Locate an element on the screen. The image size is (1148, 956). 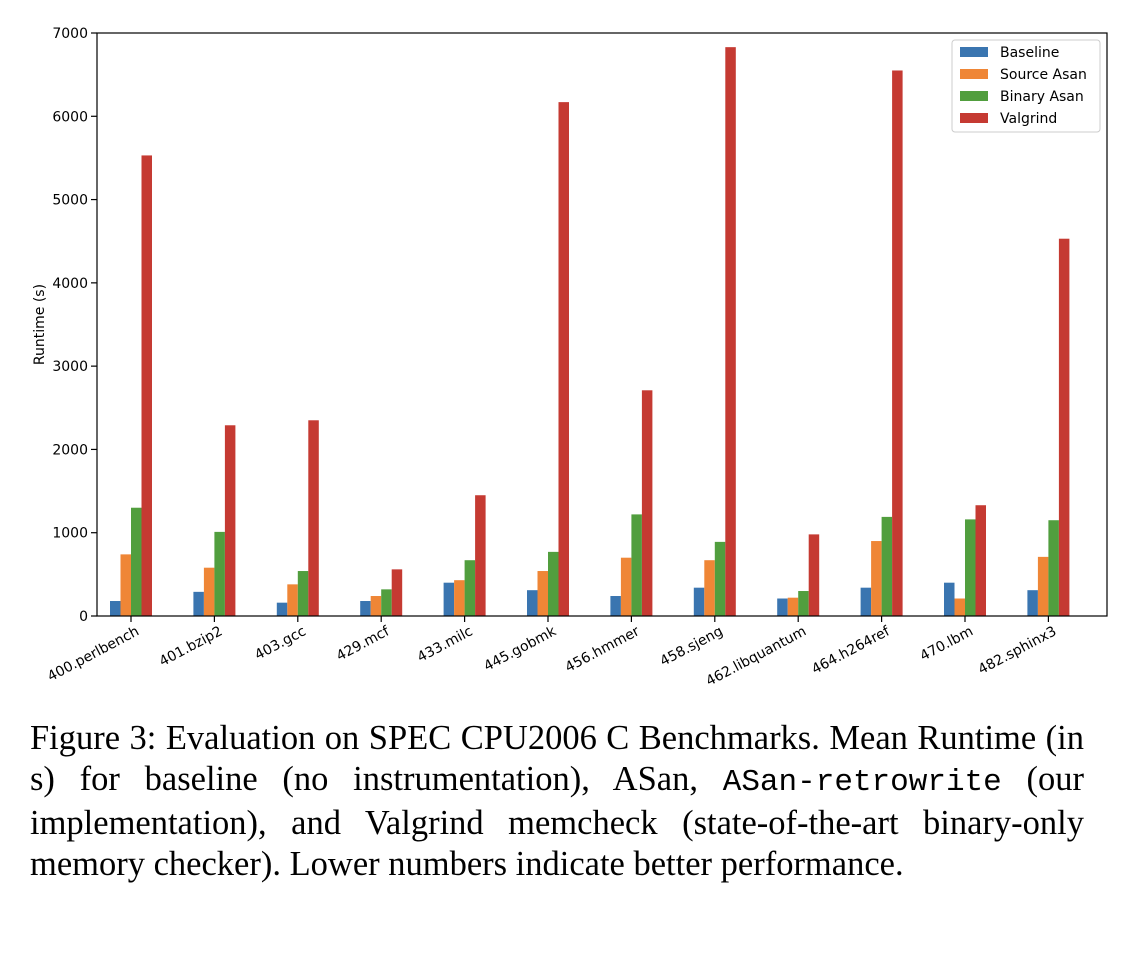
bar-valgrind-456.hmmer is located at coordinates (647, 503).